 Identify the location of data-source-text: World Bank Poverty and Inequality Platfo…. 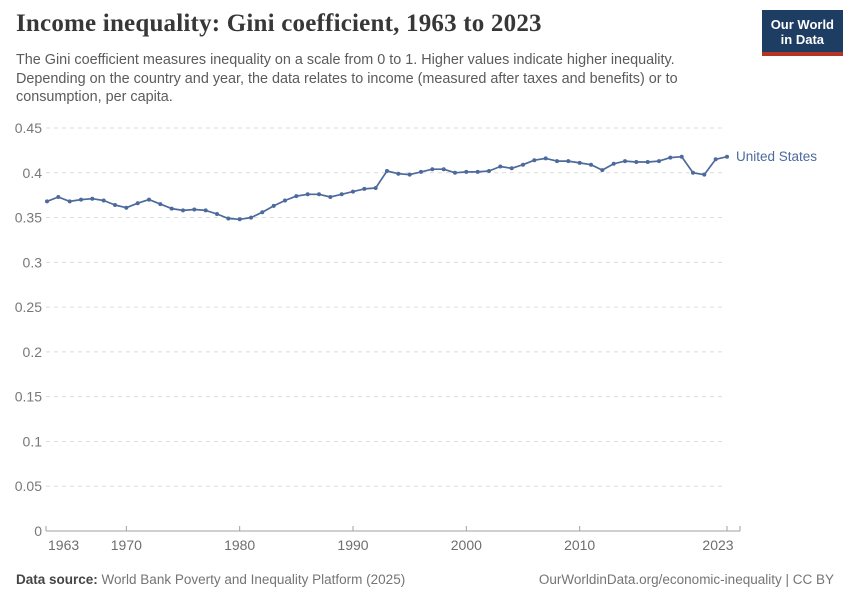
(253, 579).